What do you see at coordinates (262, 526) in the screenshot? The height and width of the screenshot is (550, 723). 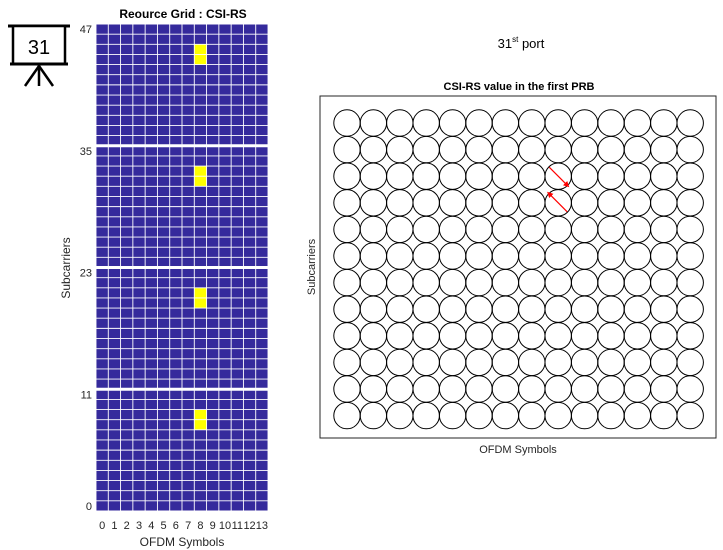 I see `grid-x-tick: 13` at bounding box center [262, 526].